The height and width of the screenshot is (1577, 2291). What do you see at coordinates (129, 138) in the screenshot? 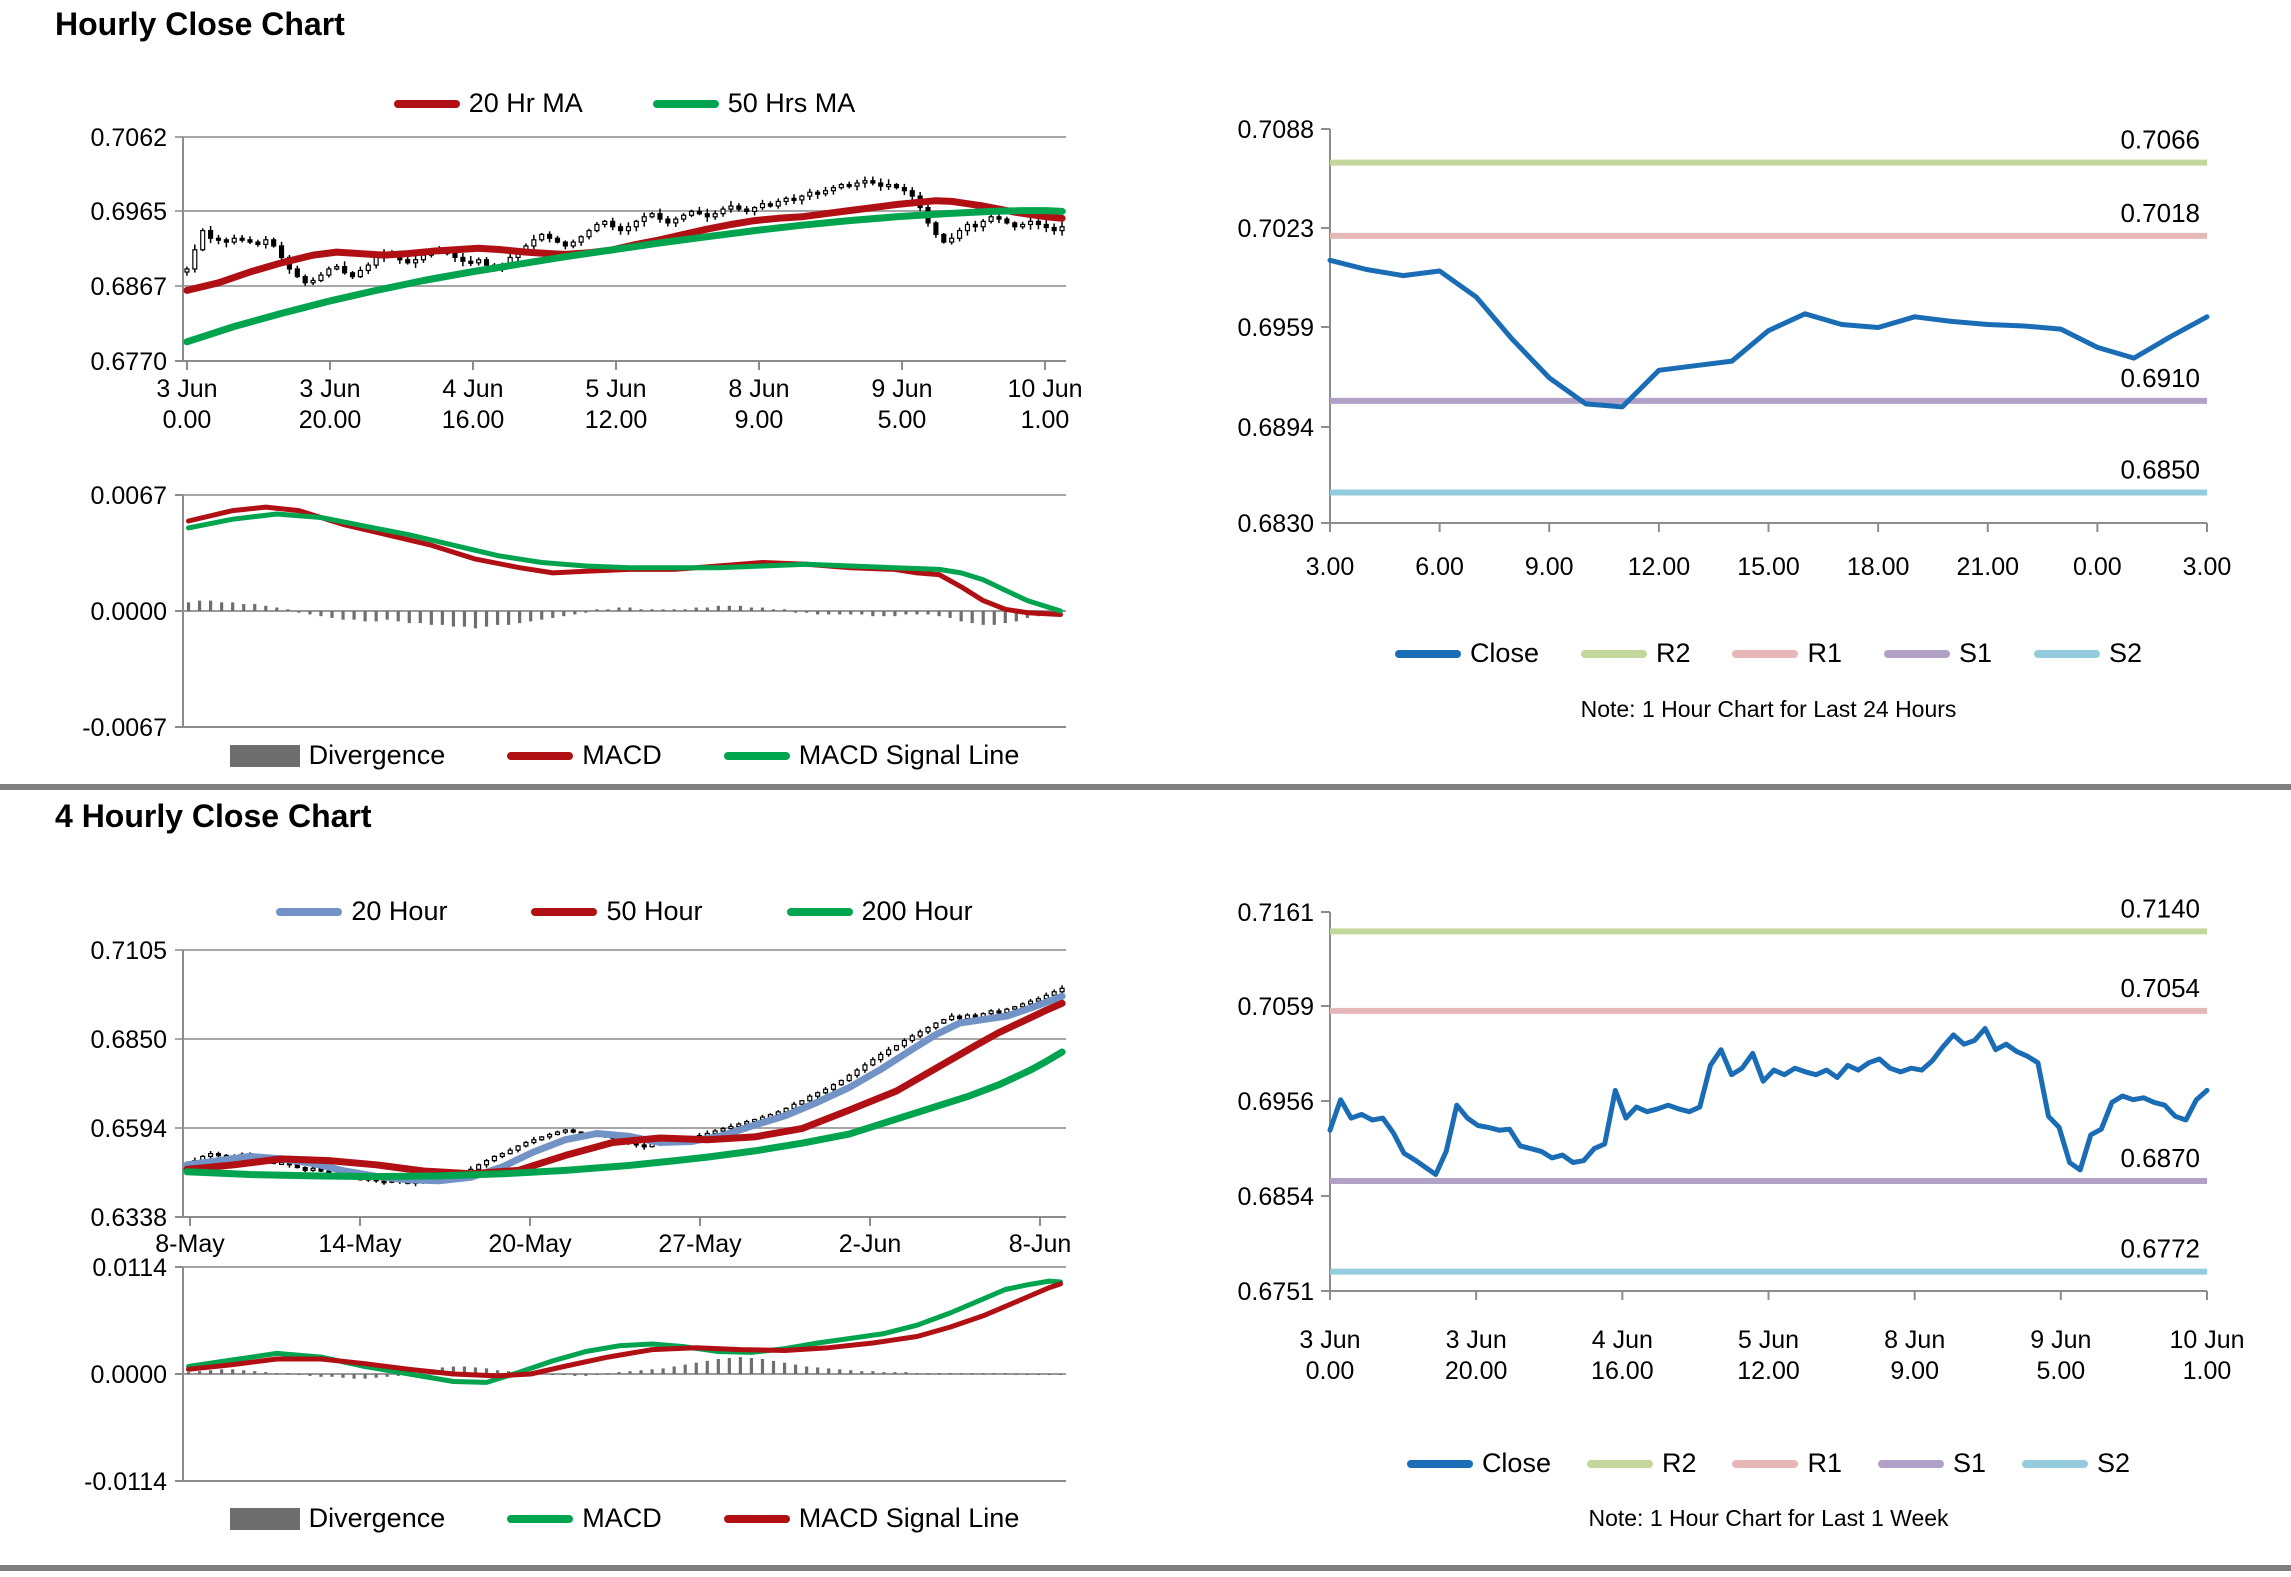
I see `y-axis-label: 0.7062` at bounding box center [129, 138].